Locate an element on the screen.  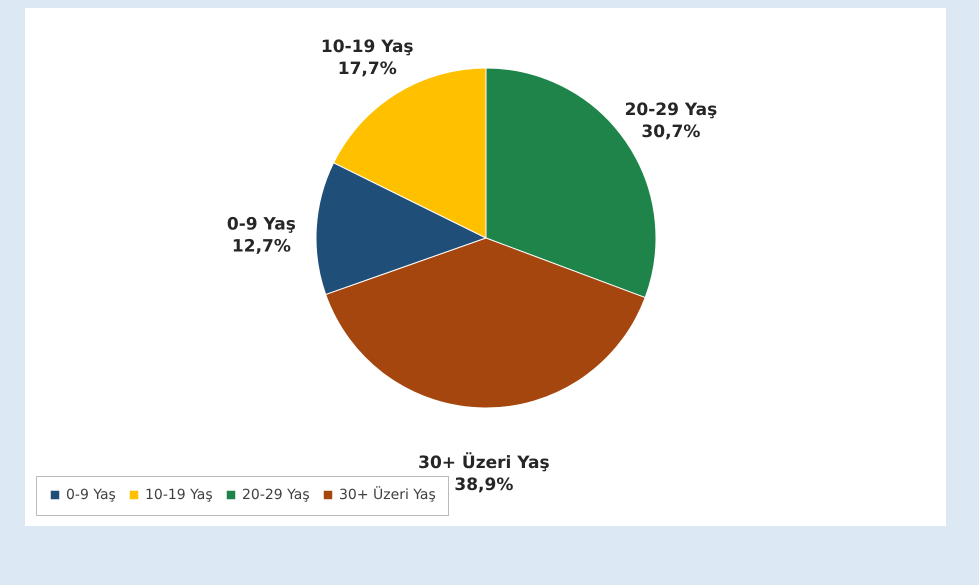
legend-label: 10-19 Yaş is located at coordinates (179, 495).